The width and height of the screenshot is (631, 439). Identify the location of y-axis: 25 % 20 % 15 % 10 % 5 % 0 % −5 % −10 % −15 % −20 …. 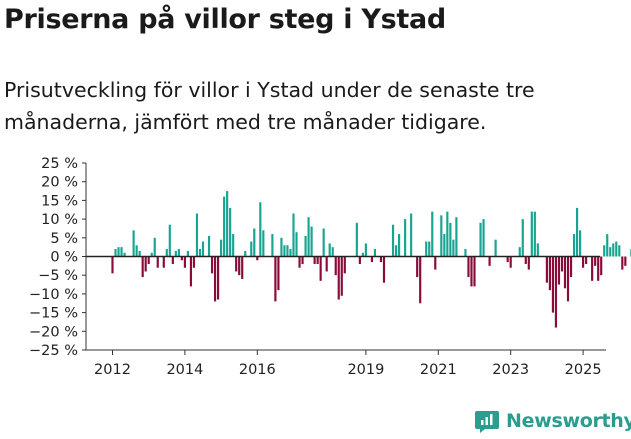
(58, 257).